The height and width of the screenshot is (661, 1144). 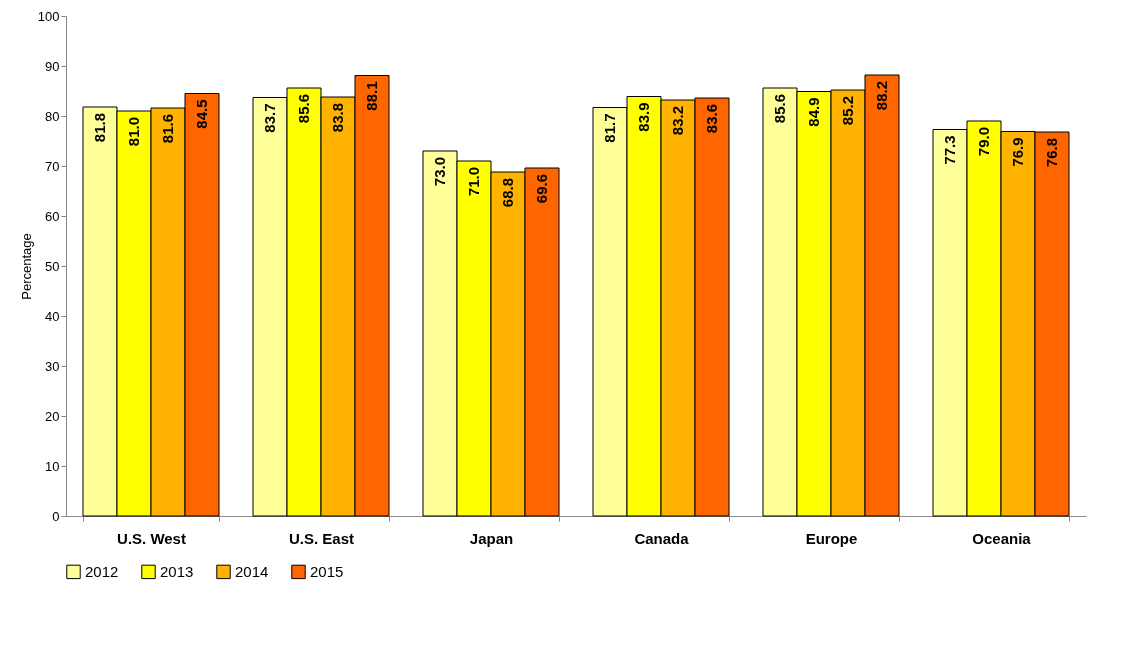 What do you see at coordinates (177, 571) in the screenshot?
I see `legend-label: 2013` at bounding box center [177, 571].